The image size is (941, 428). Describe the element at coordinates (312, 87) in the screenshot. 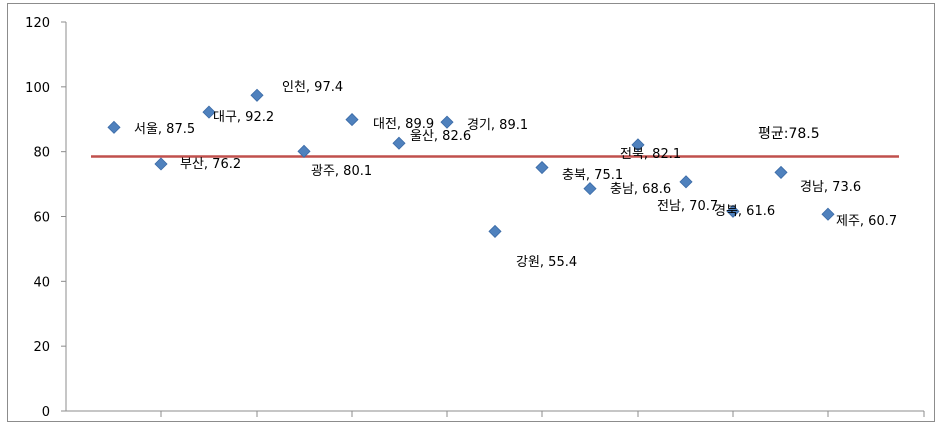

I see `data-label: 인천, 97.4` at that location.